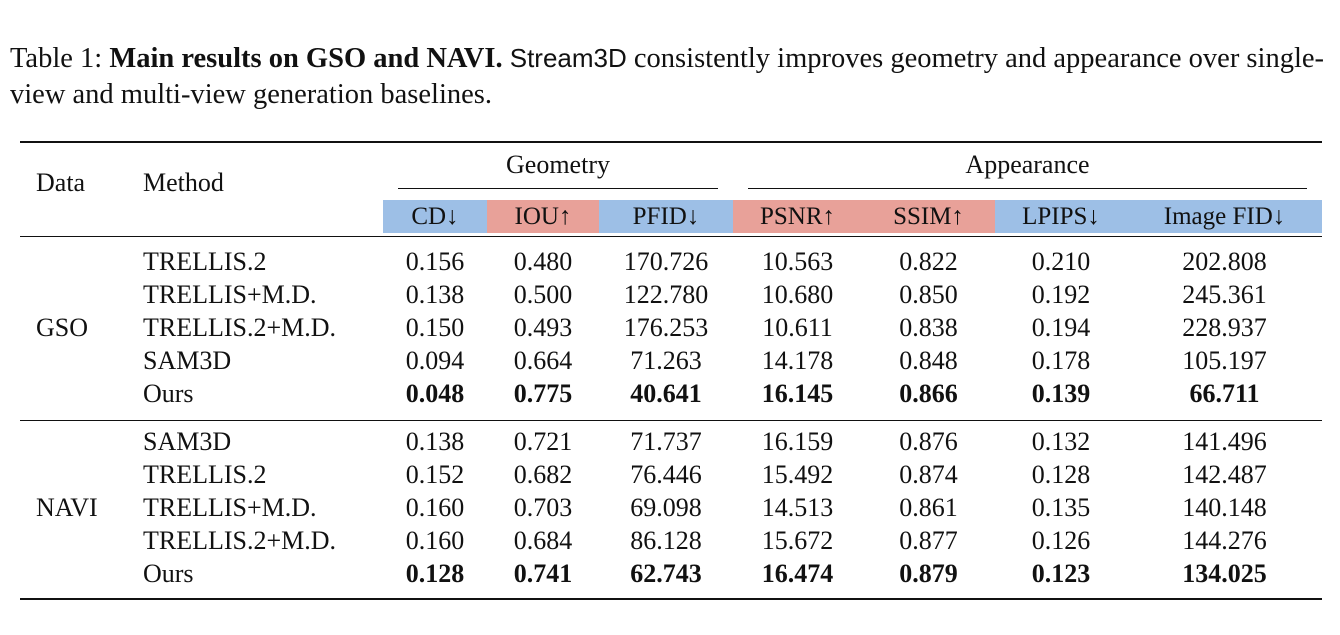 The height and width of the screenshot is (635, 1340). Describe the element at coordinates (797, 573) in the screenshot. I see `psnr-cell: 16.474` at that location.